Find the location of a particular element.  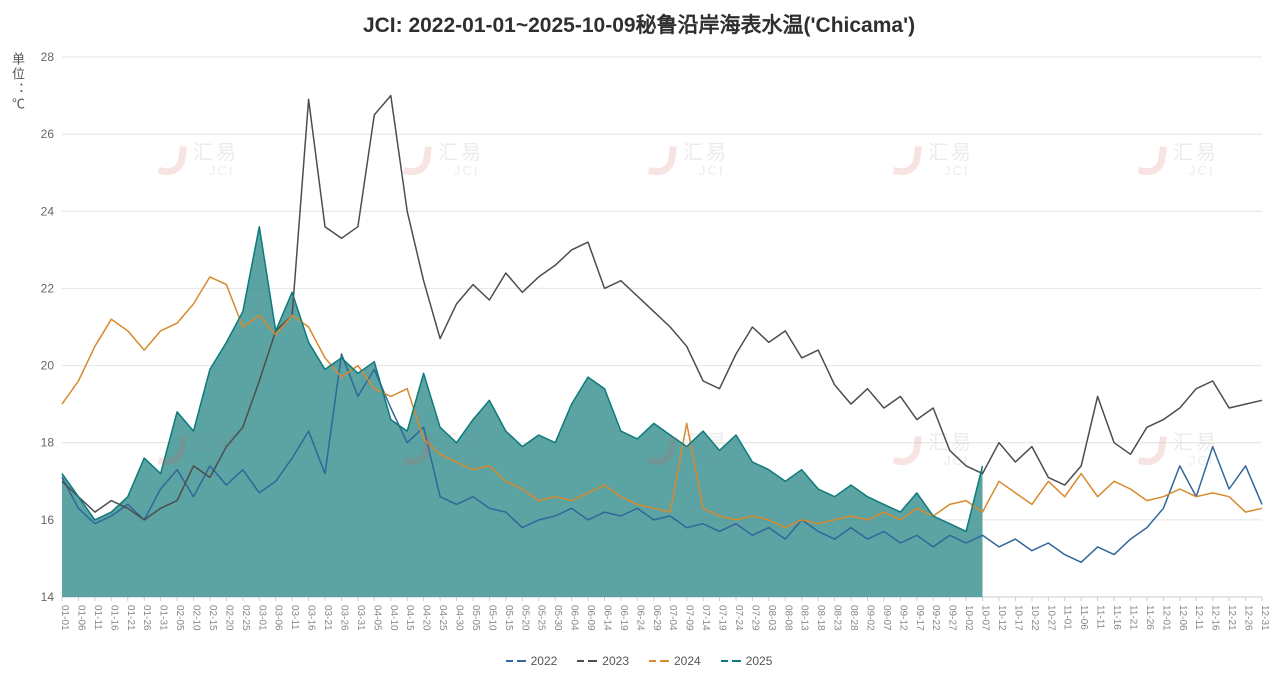

x-tick-label: 01-06 is located at coordinates (80, 618).